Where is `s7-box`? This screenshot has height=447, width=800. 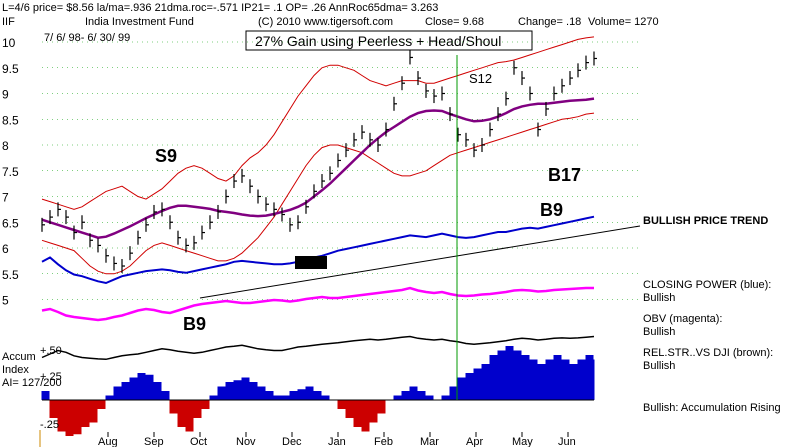 s7-box is located at coordinates (311, 262).